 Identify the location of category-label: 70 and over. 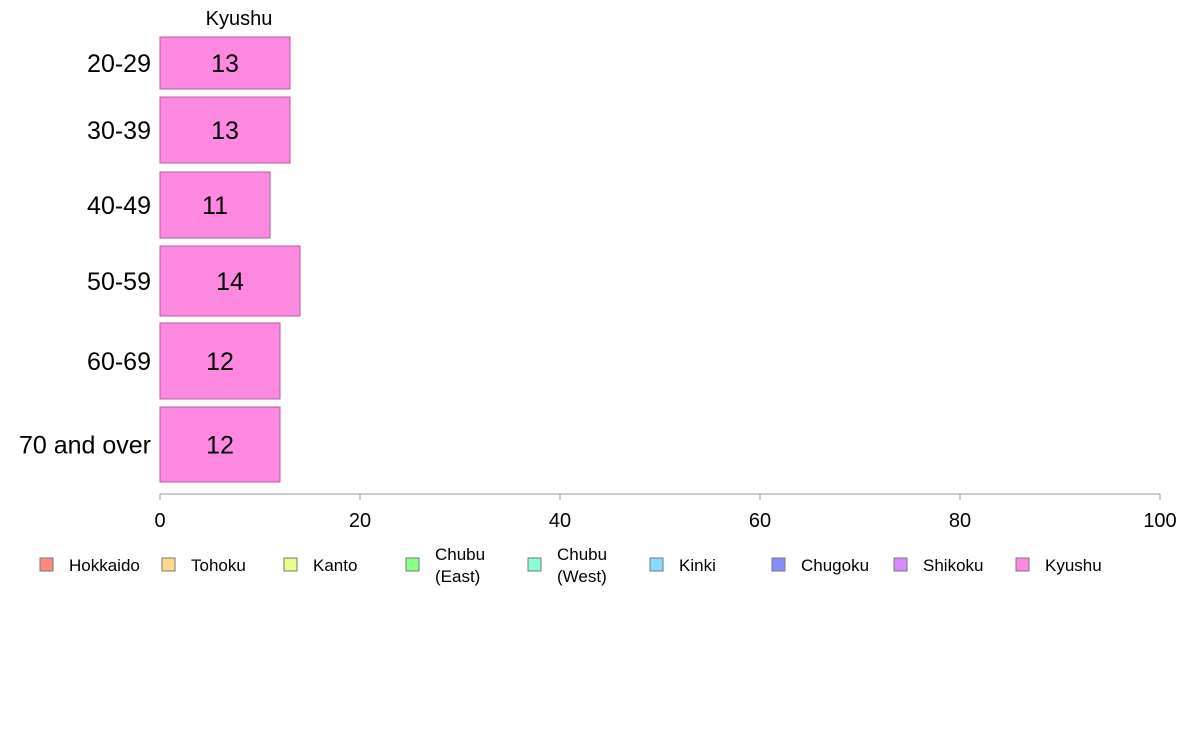
(85, 446).